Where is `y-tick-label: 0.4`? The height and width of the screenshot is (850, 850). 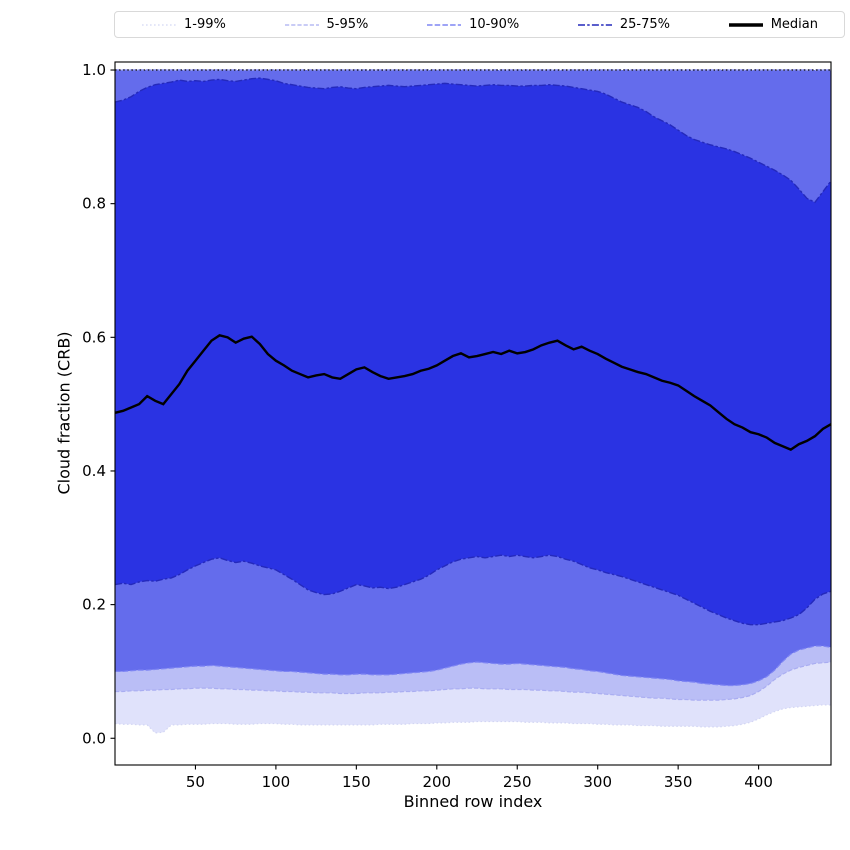 y-tick-label: 0.4 is located at coordinates (94, 471).